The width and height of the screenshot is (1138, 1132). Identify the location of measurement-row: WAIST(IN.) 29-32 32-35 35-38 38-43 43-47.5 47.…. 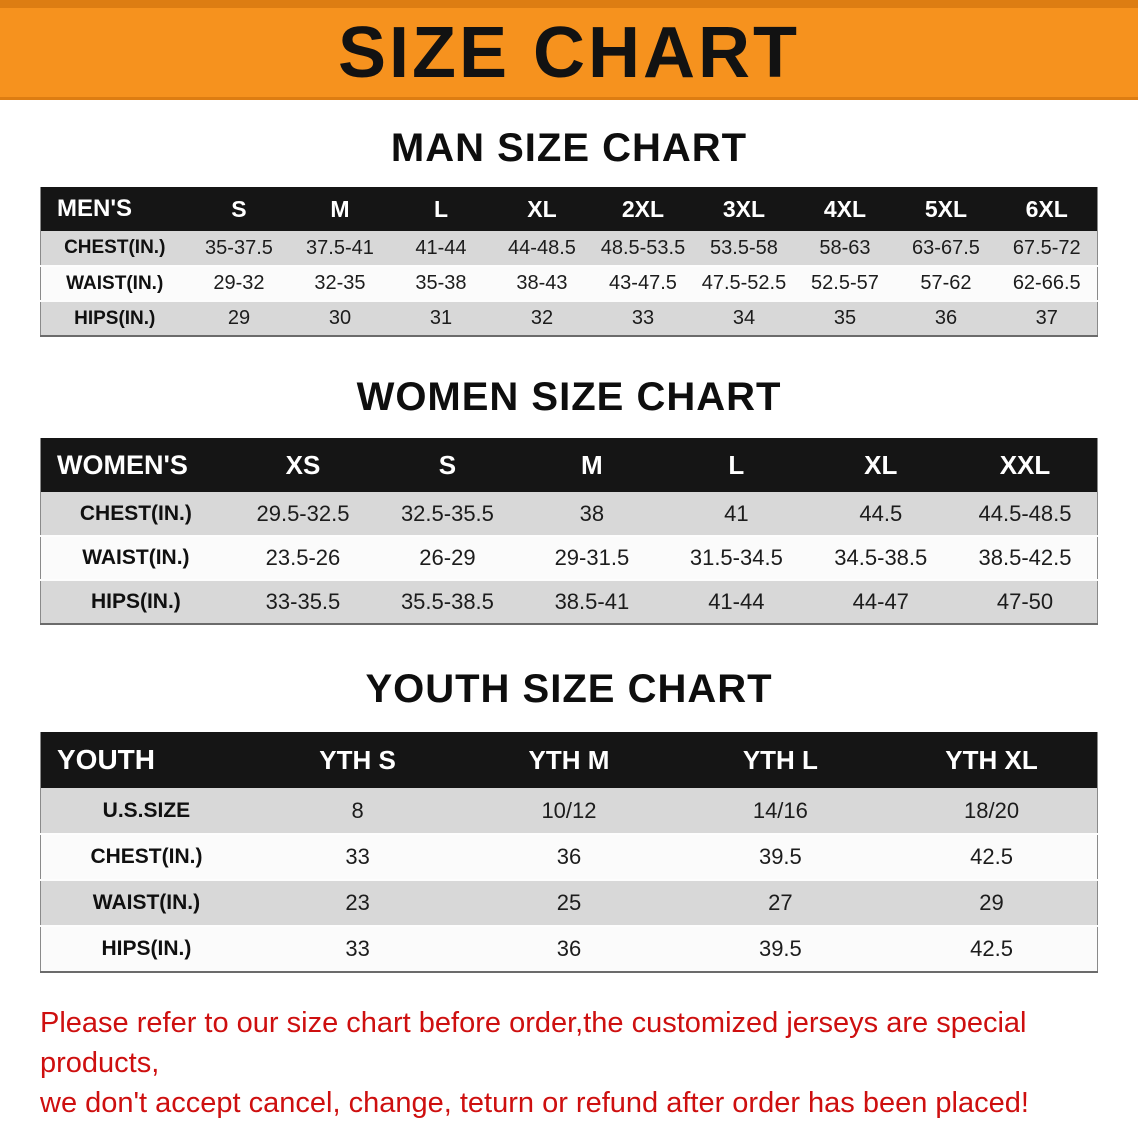
(569, 283).